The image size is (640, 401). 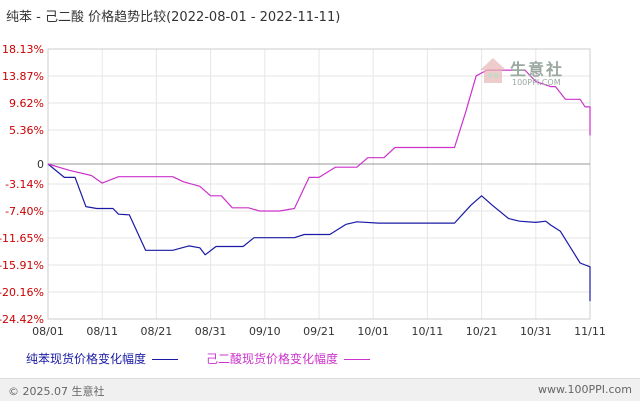 What do you see at coordinates (102, 331) in the screenshot?
I see `x-tick-label: 08/11` at bounding box center [102, 331].